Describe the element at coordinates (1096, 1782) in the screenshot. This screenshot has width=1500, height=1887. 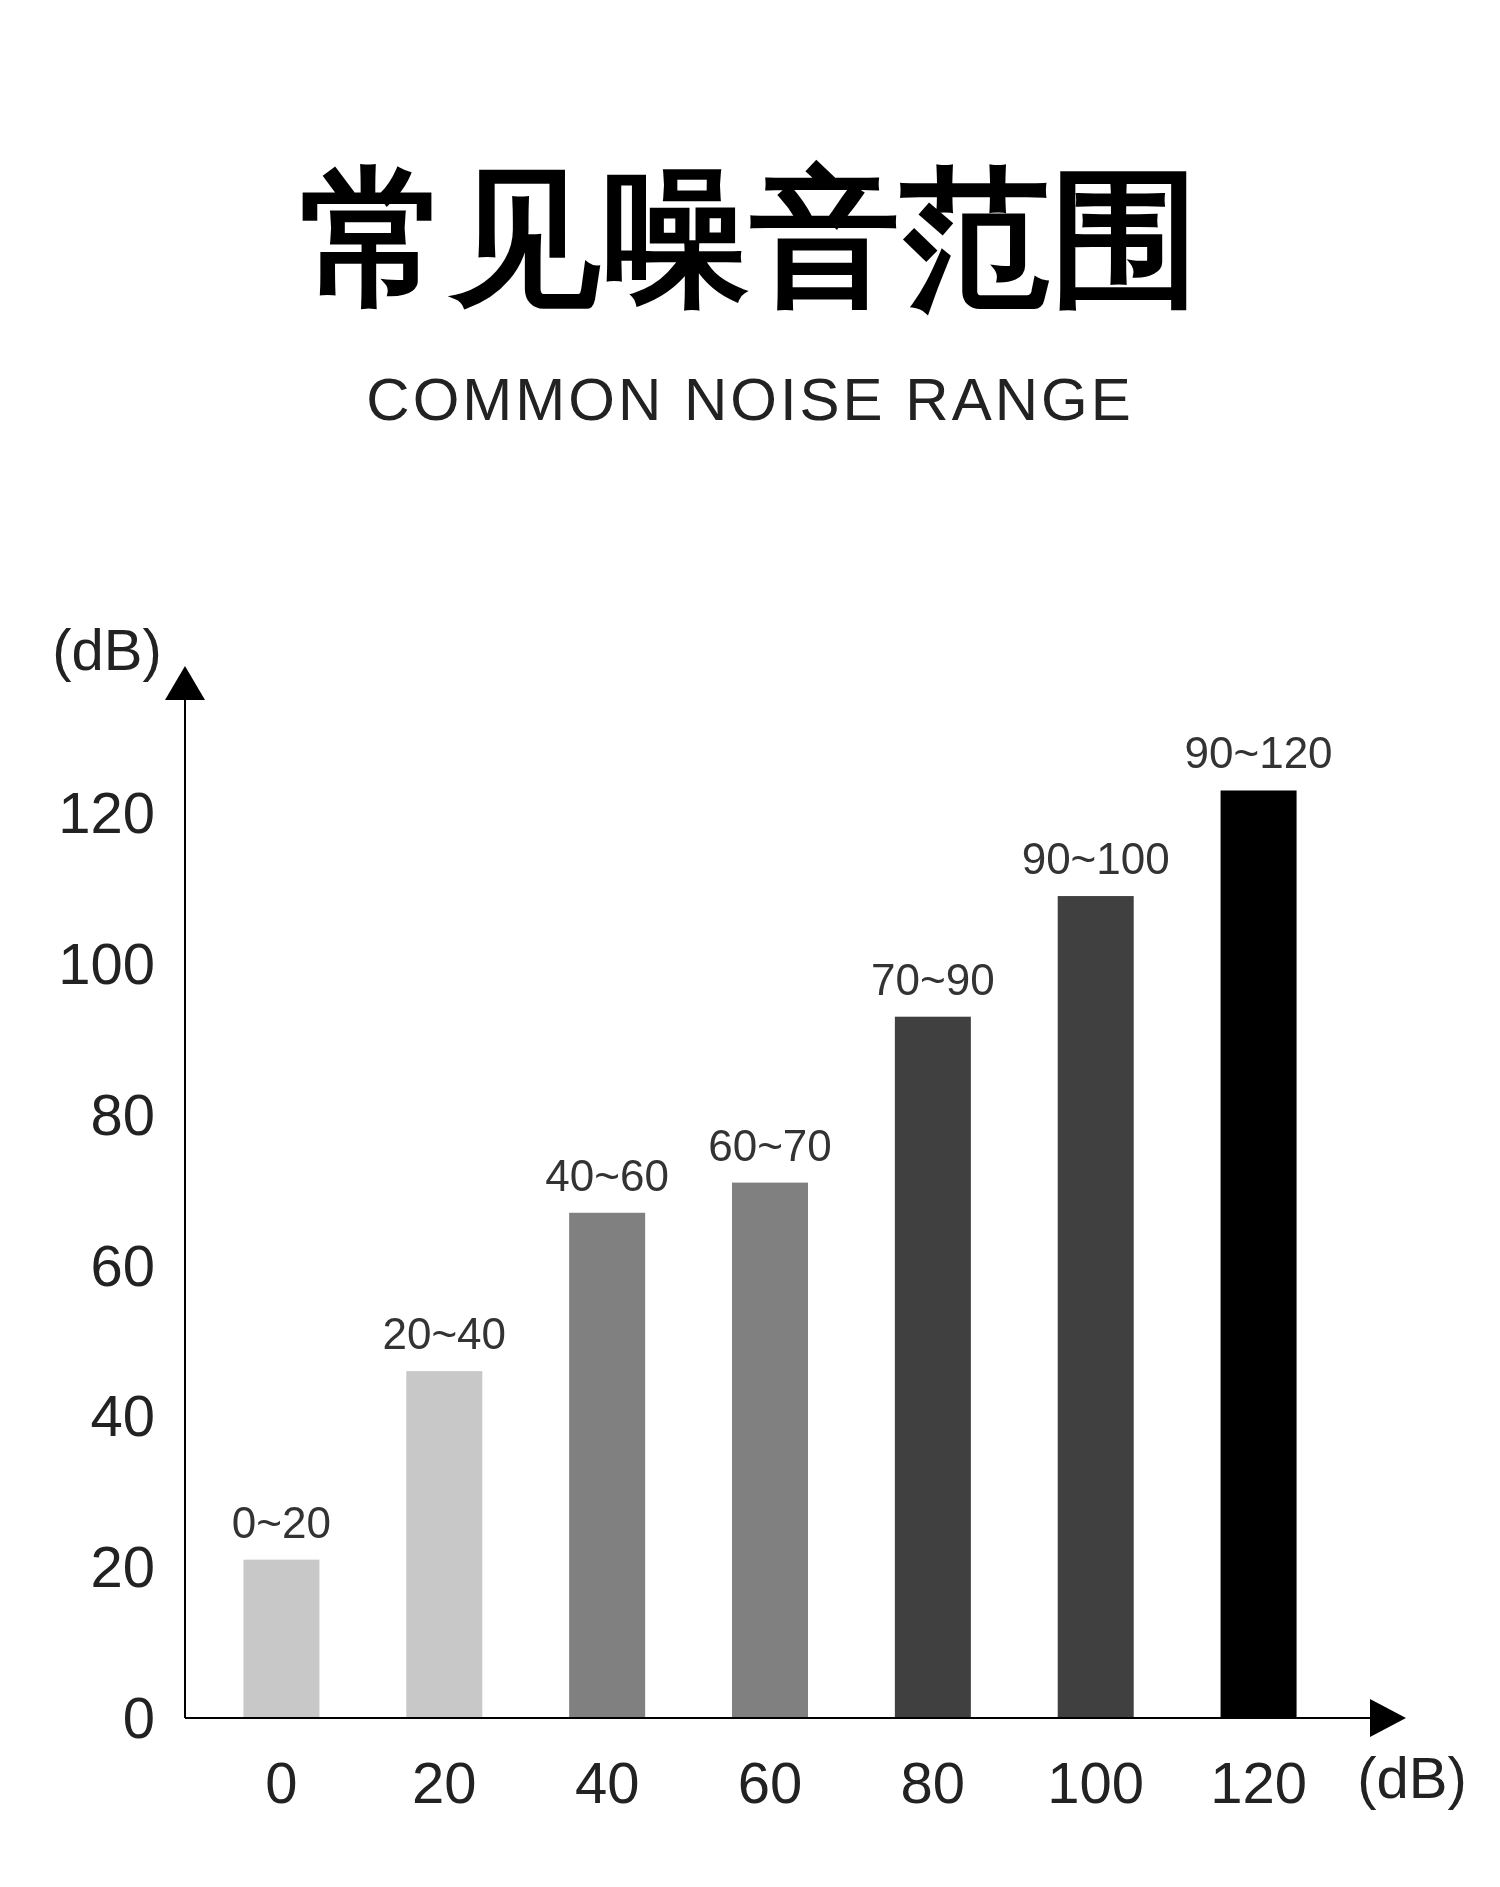
I see `x-tick-label: 100` at that location.